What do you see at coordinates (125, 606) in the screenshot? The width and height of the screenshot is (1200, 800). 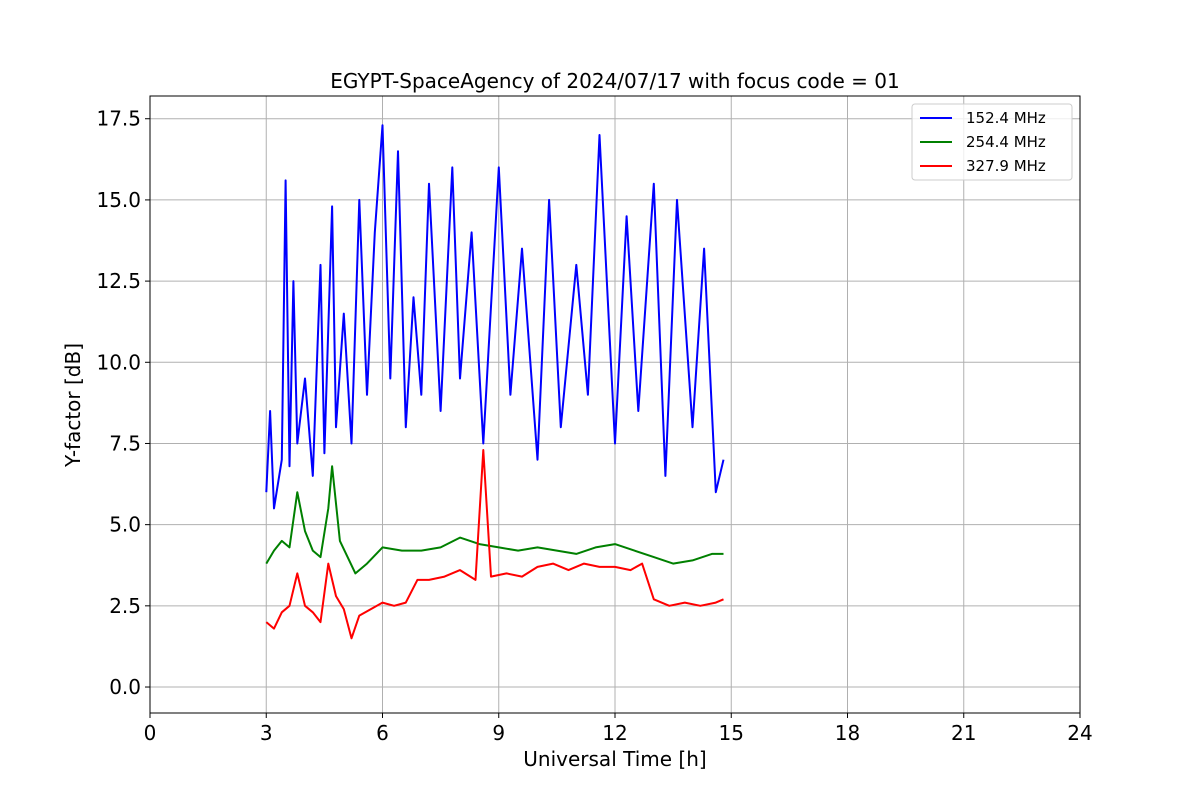 I see `y-tick-label: 2.5` at bounding box center [125, 606].